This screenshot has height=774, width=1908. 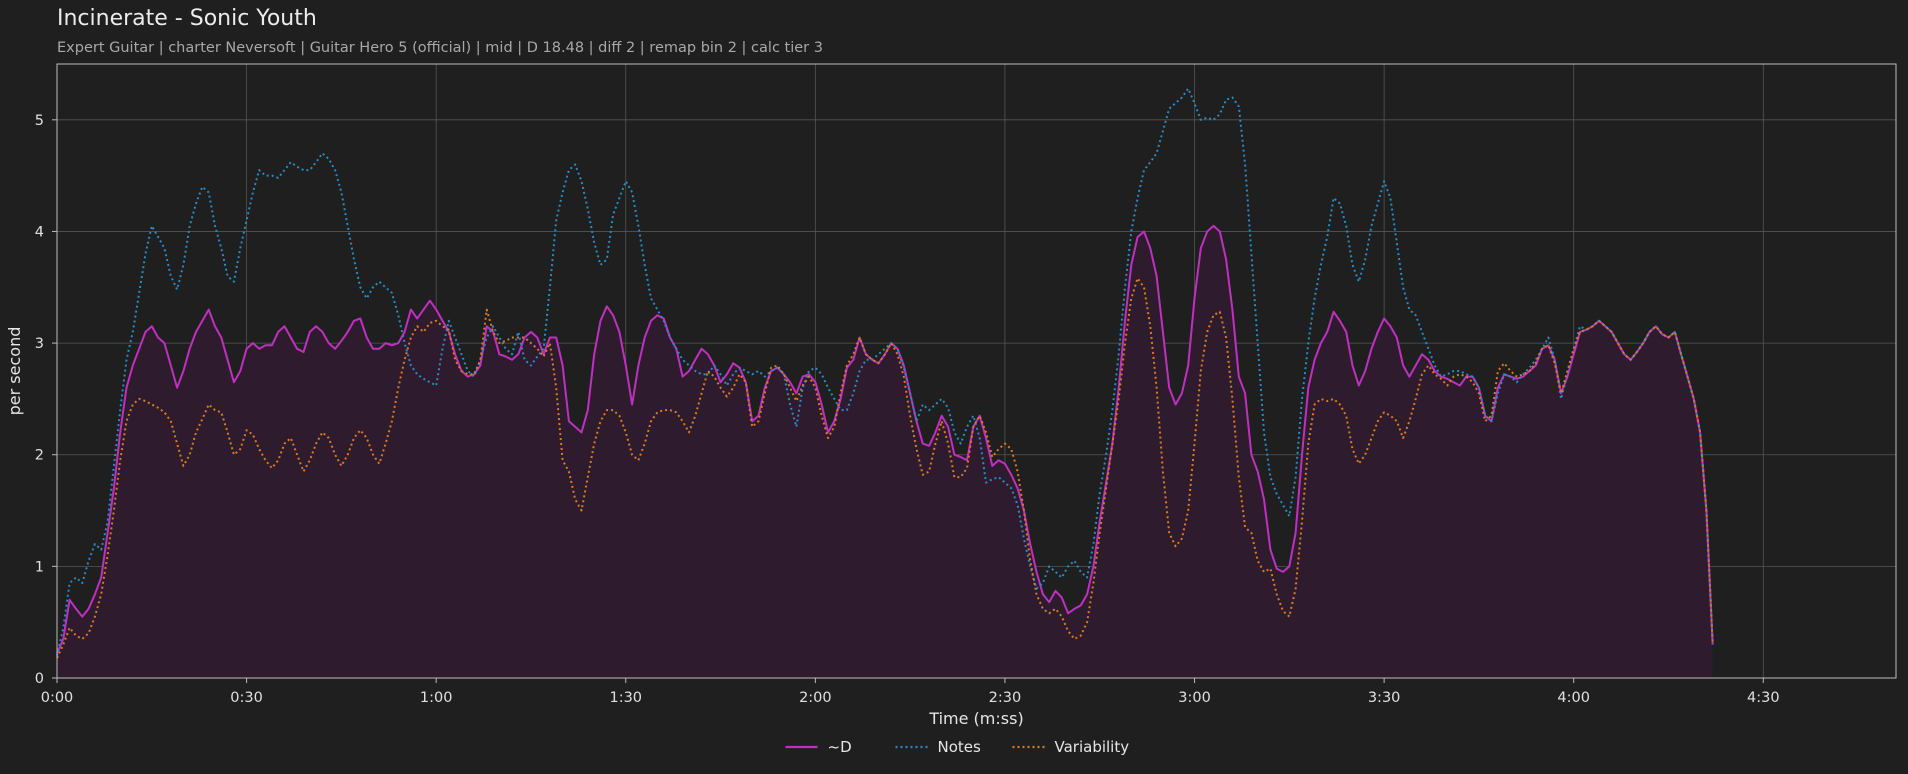 I want to click on y-tick-label: 2, so click(x=39, y=456).